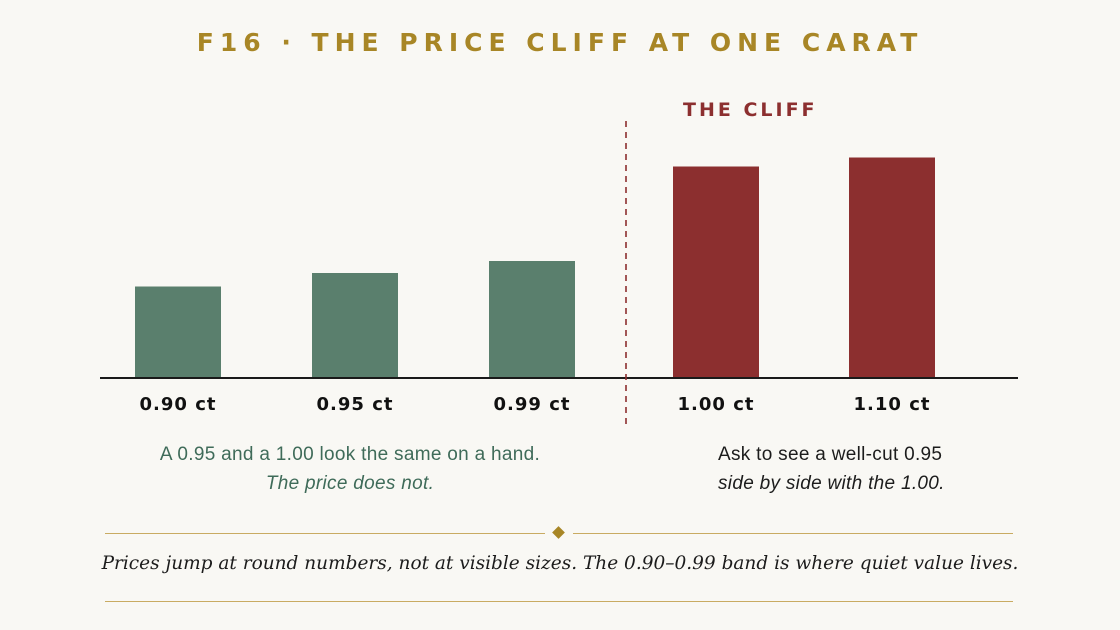  What do you see at coordinates (178, 332) in the screenshot?
I see `bar-0-90-ct` at bounding box center [178, 332].